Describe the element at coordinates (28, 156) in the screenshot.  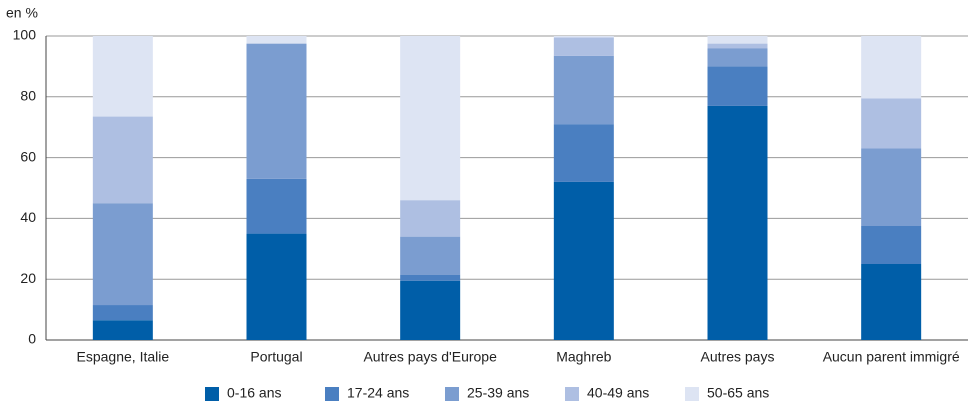
I see `y-tick-label: 60` at that location.